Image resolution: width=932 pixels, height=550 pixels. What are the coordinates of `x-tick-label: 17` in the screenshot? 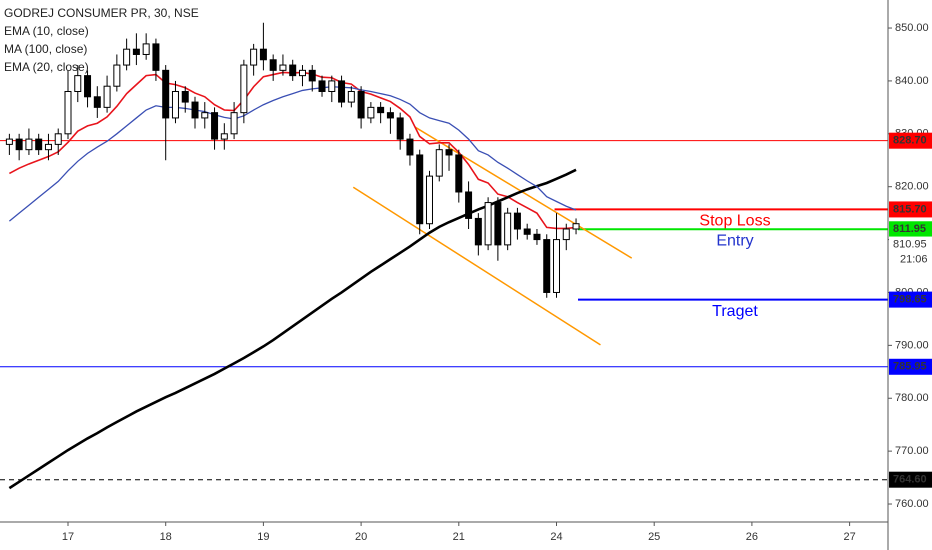 It's located at (68, 537).